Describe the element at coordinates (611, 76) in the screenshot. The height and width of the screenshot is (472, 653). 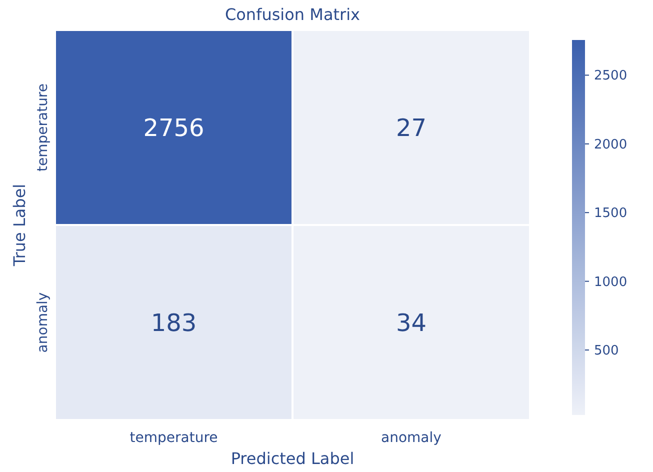
I see `color-bar-label: 2500` at that location.